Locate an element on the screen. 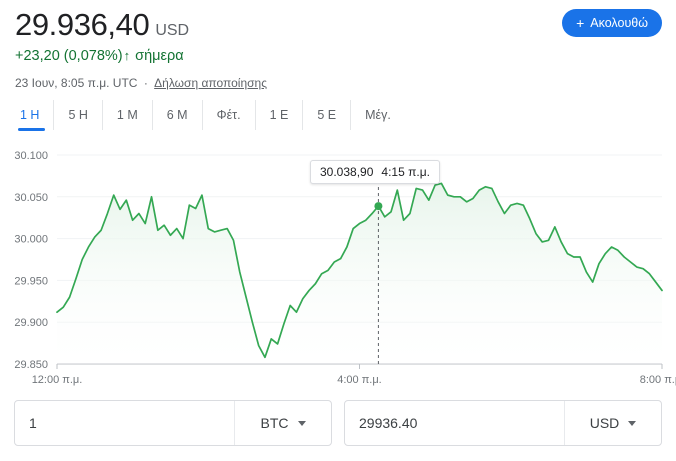 The image size is (676, 461). range-tab-label: 6 Μ is located at coordinates (177, 115).